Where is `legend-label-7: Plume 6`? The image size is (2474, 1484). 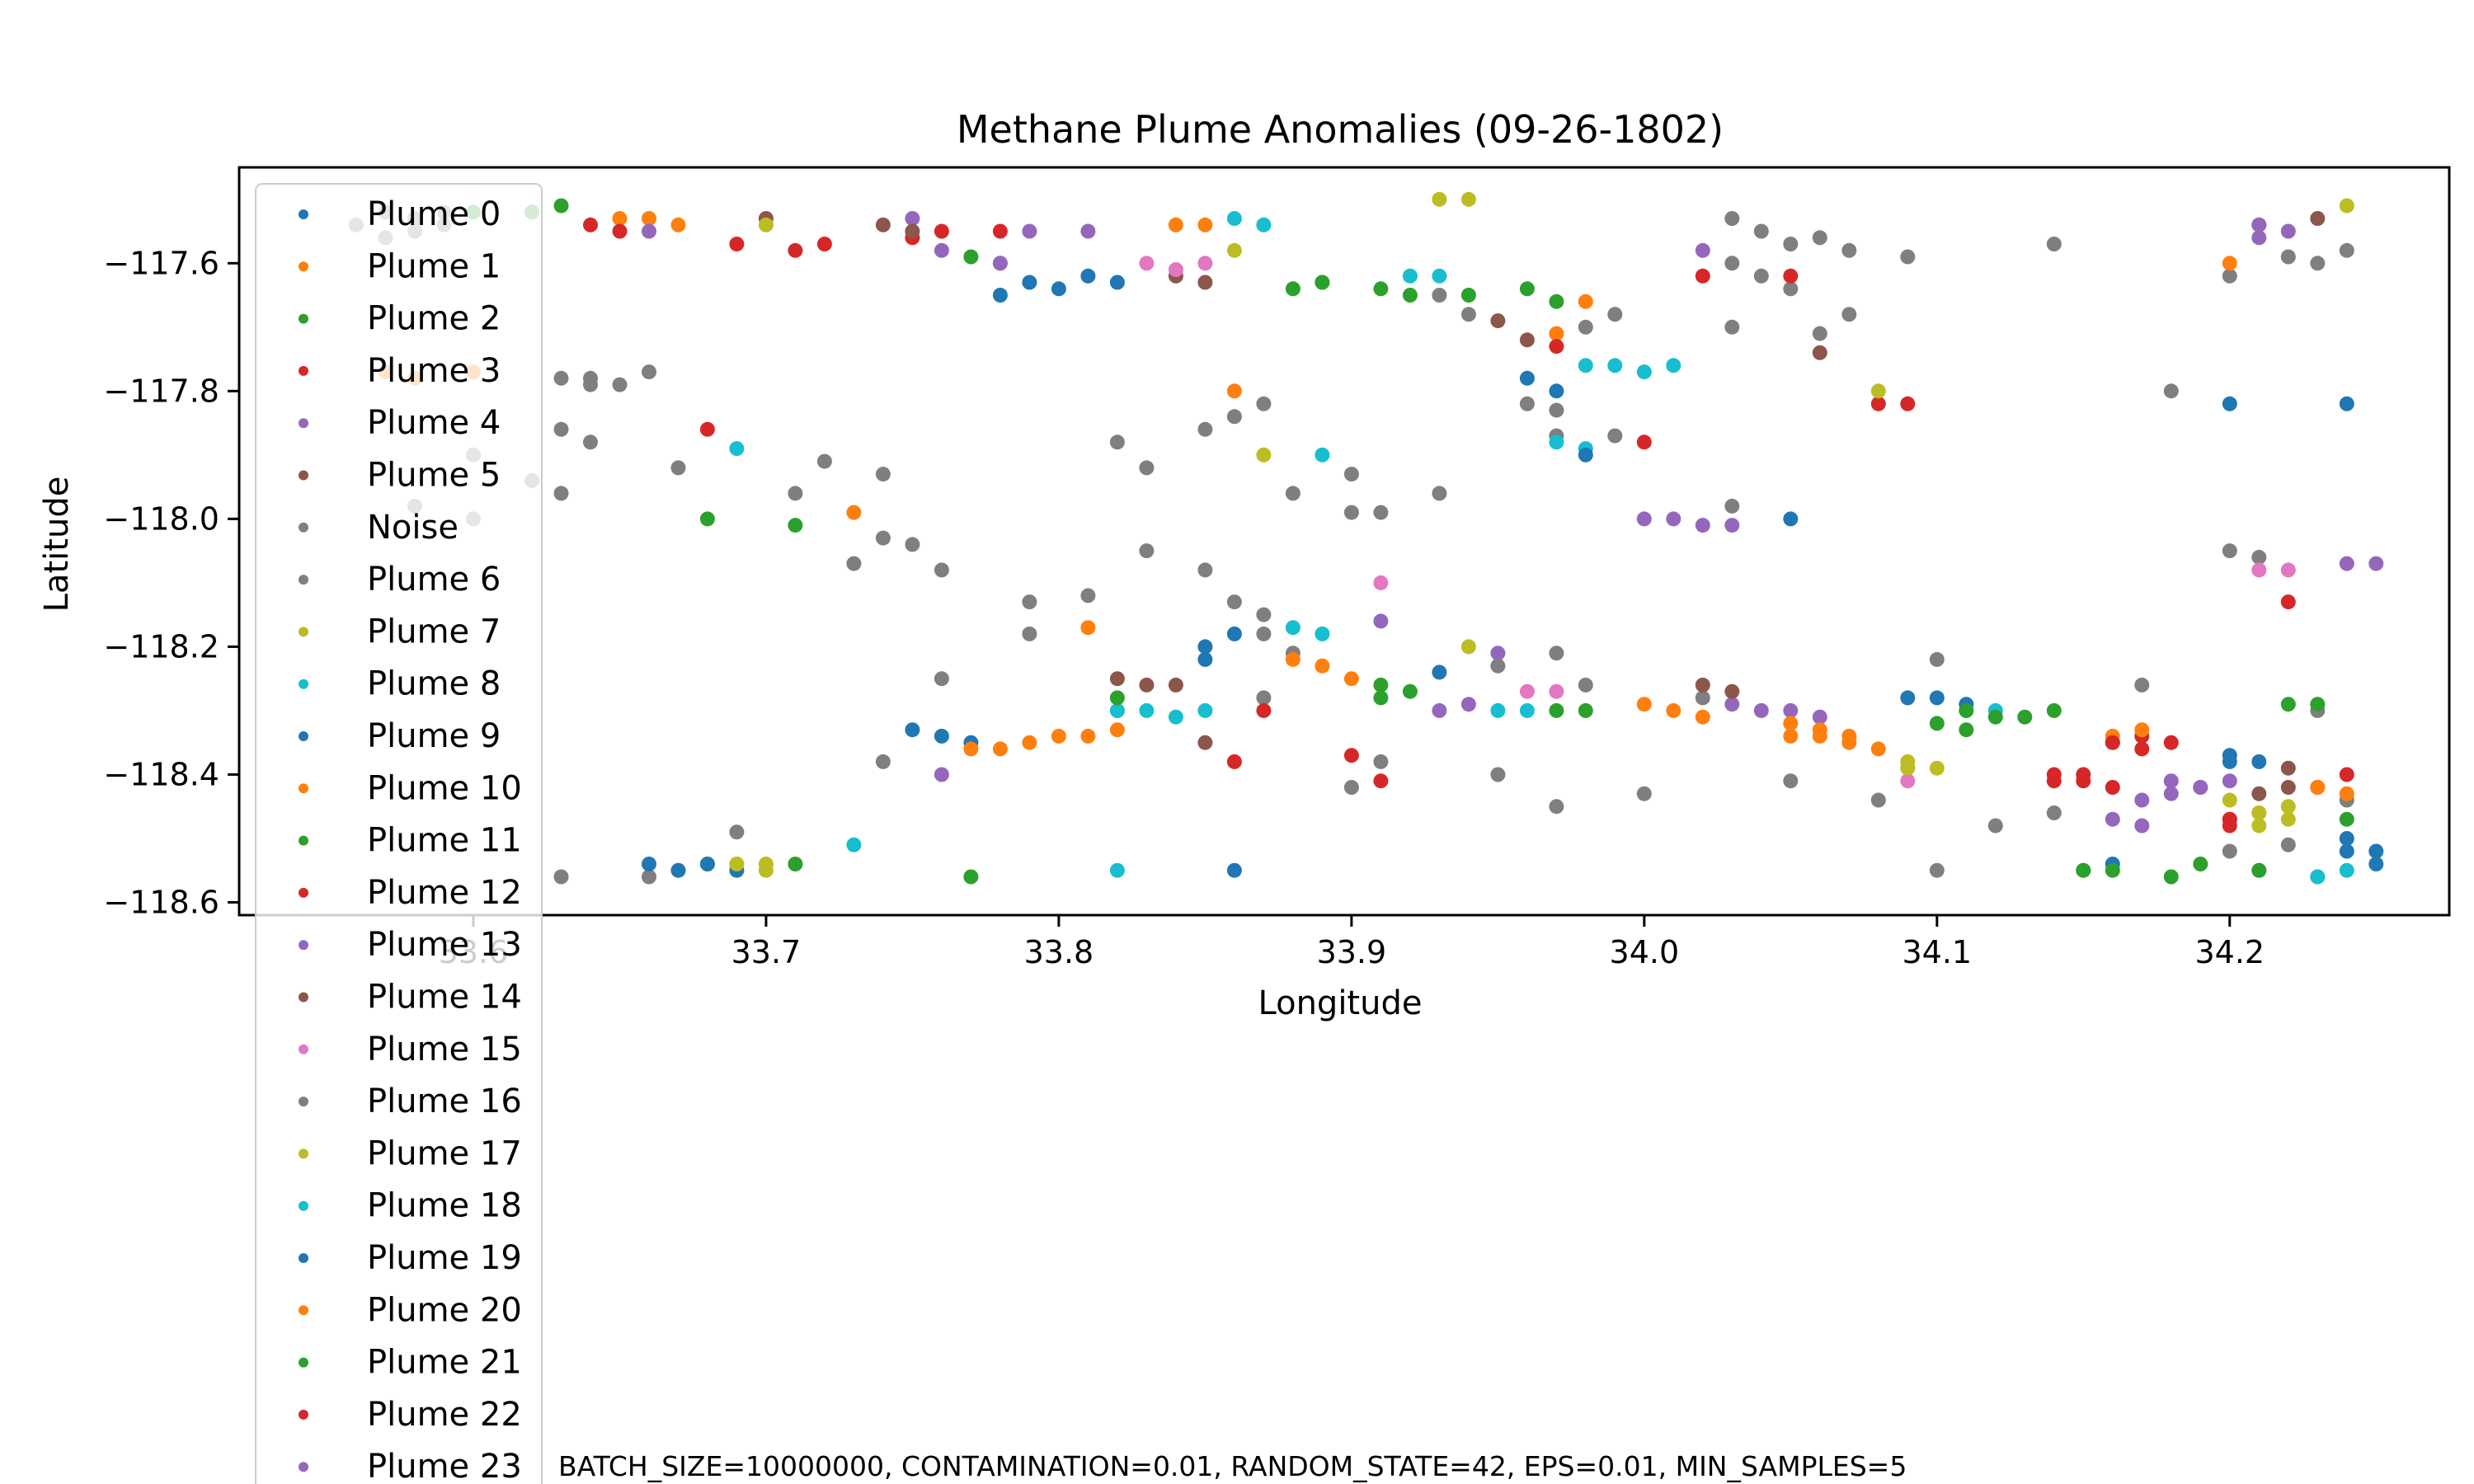
legend-label-7: Plume 6 is located at coordinates (434, 580).